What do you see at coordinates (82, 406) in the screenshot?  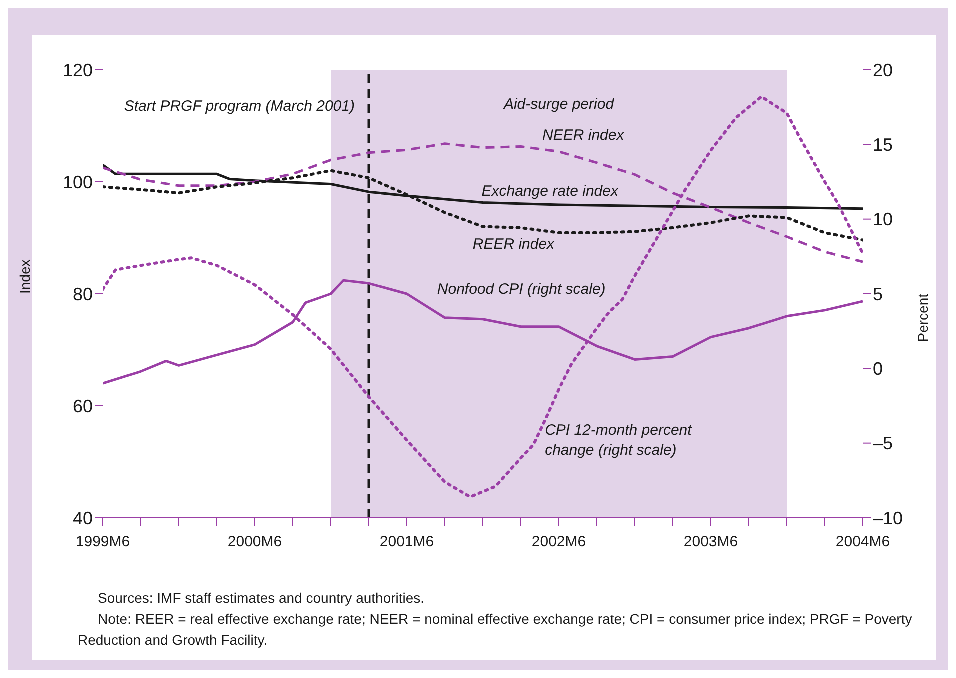 I see `y-tick-label: 60` at bounding box center [82, 406].